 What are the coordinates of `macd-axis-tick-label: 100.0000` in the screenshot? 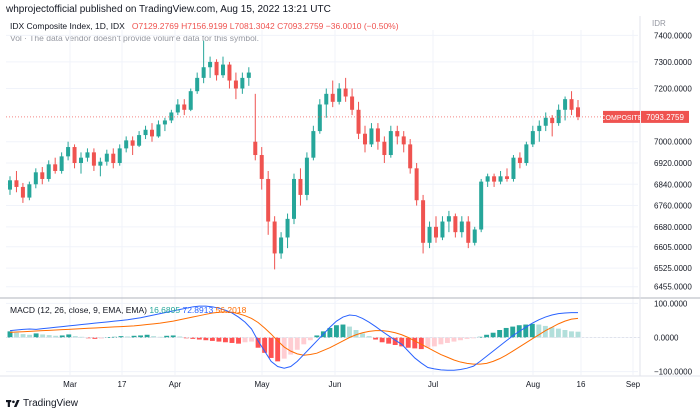 It's located at (671, 303).